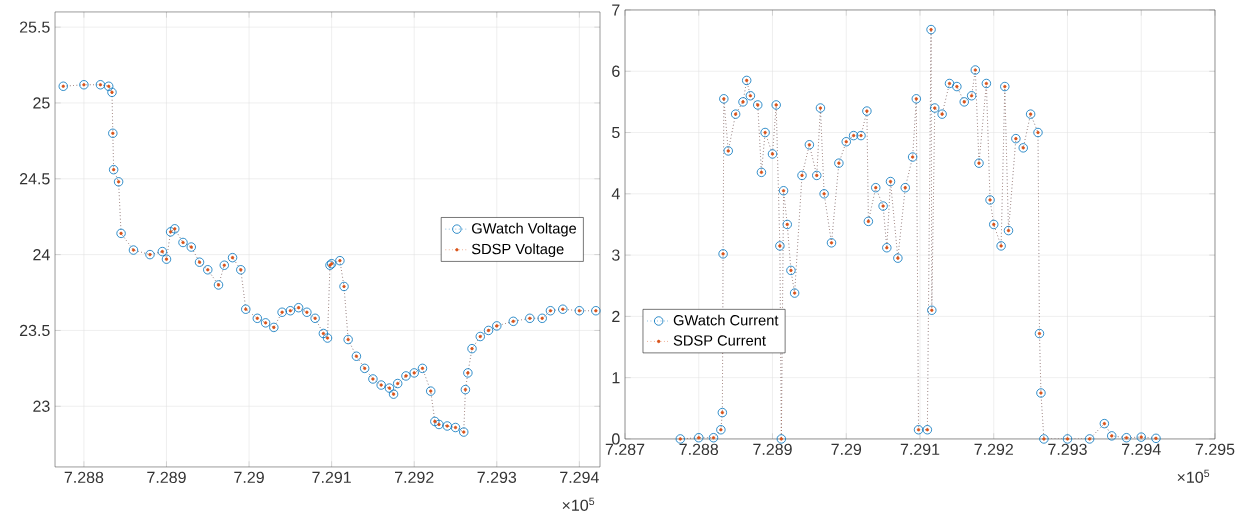 The width and height of the screenshot is (1243, 515). What do you see at coordinates (41, 406) in the screenshot?
I see `y-tick-label: 23` at bounding box center [41, 406].